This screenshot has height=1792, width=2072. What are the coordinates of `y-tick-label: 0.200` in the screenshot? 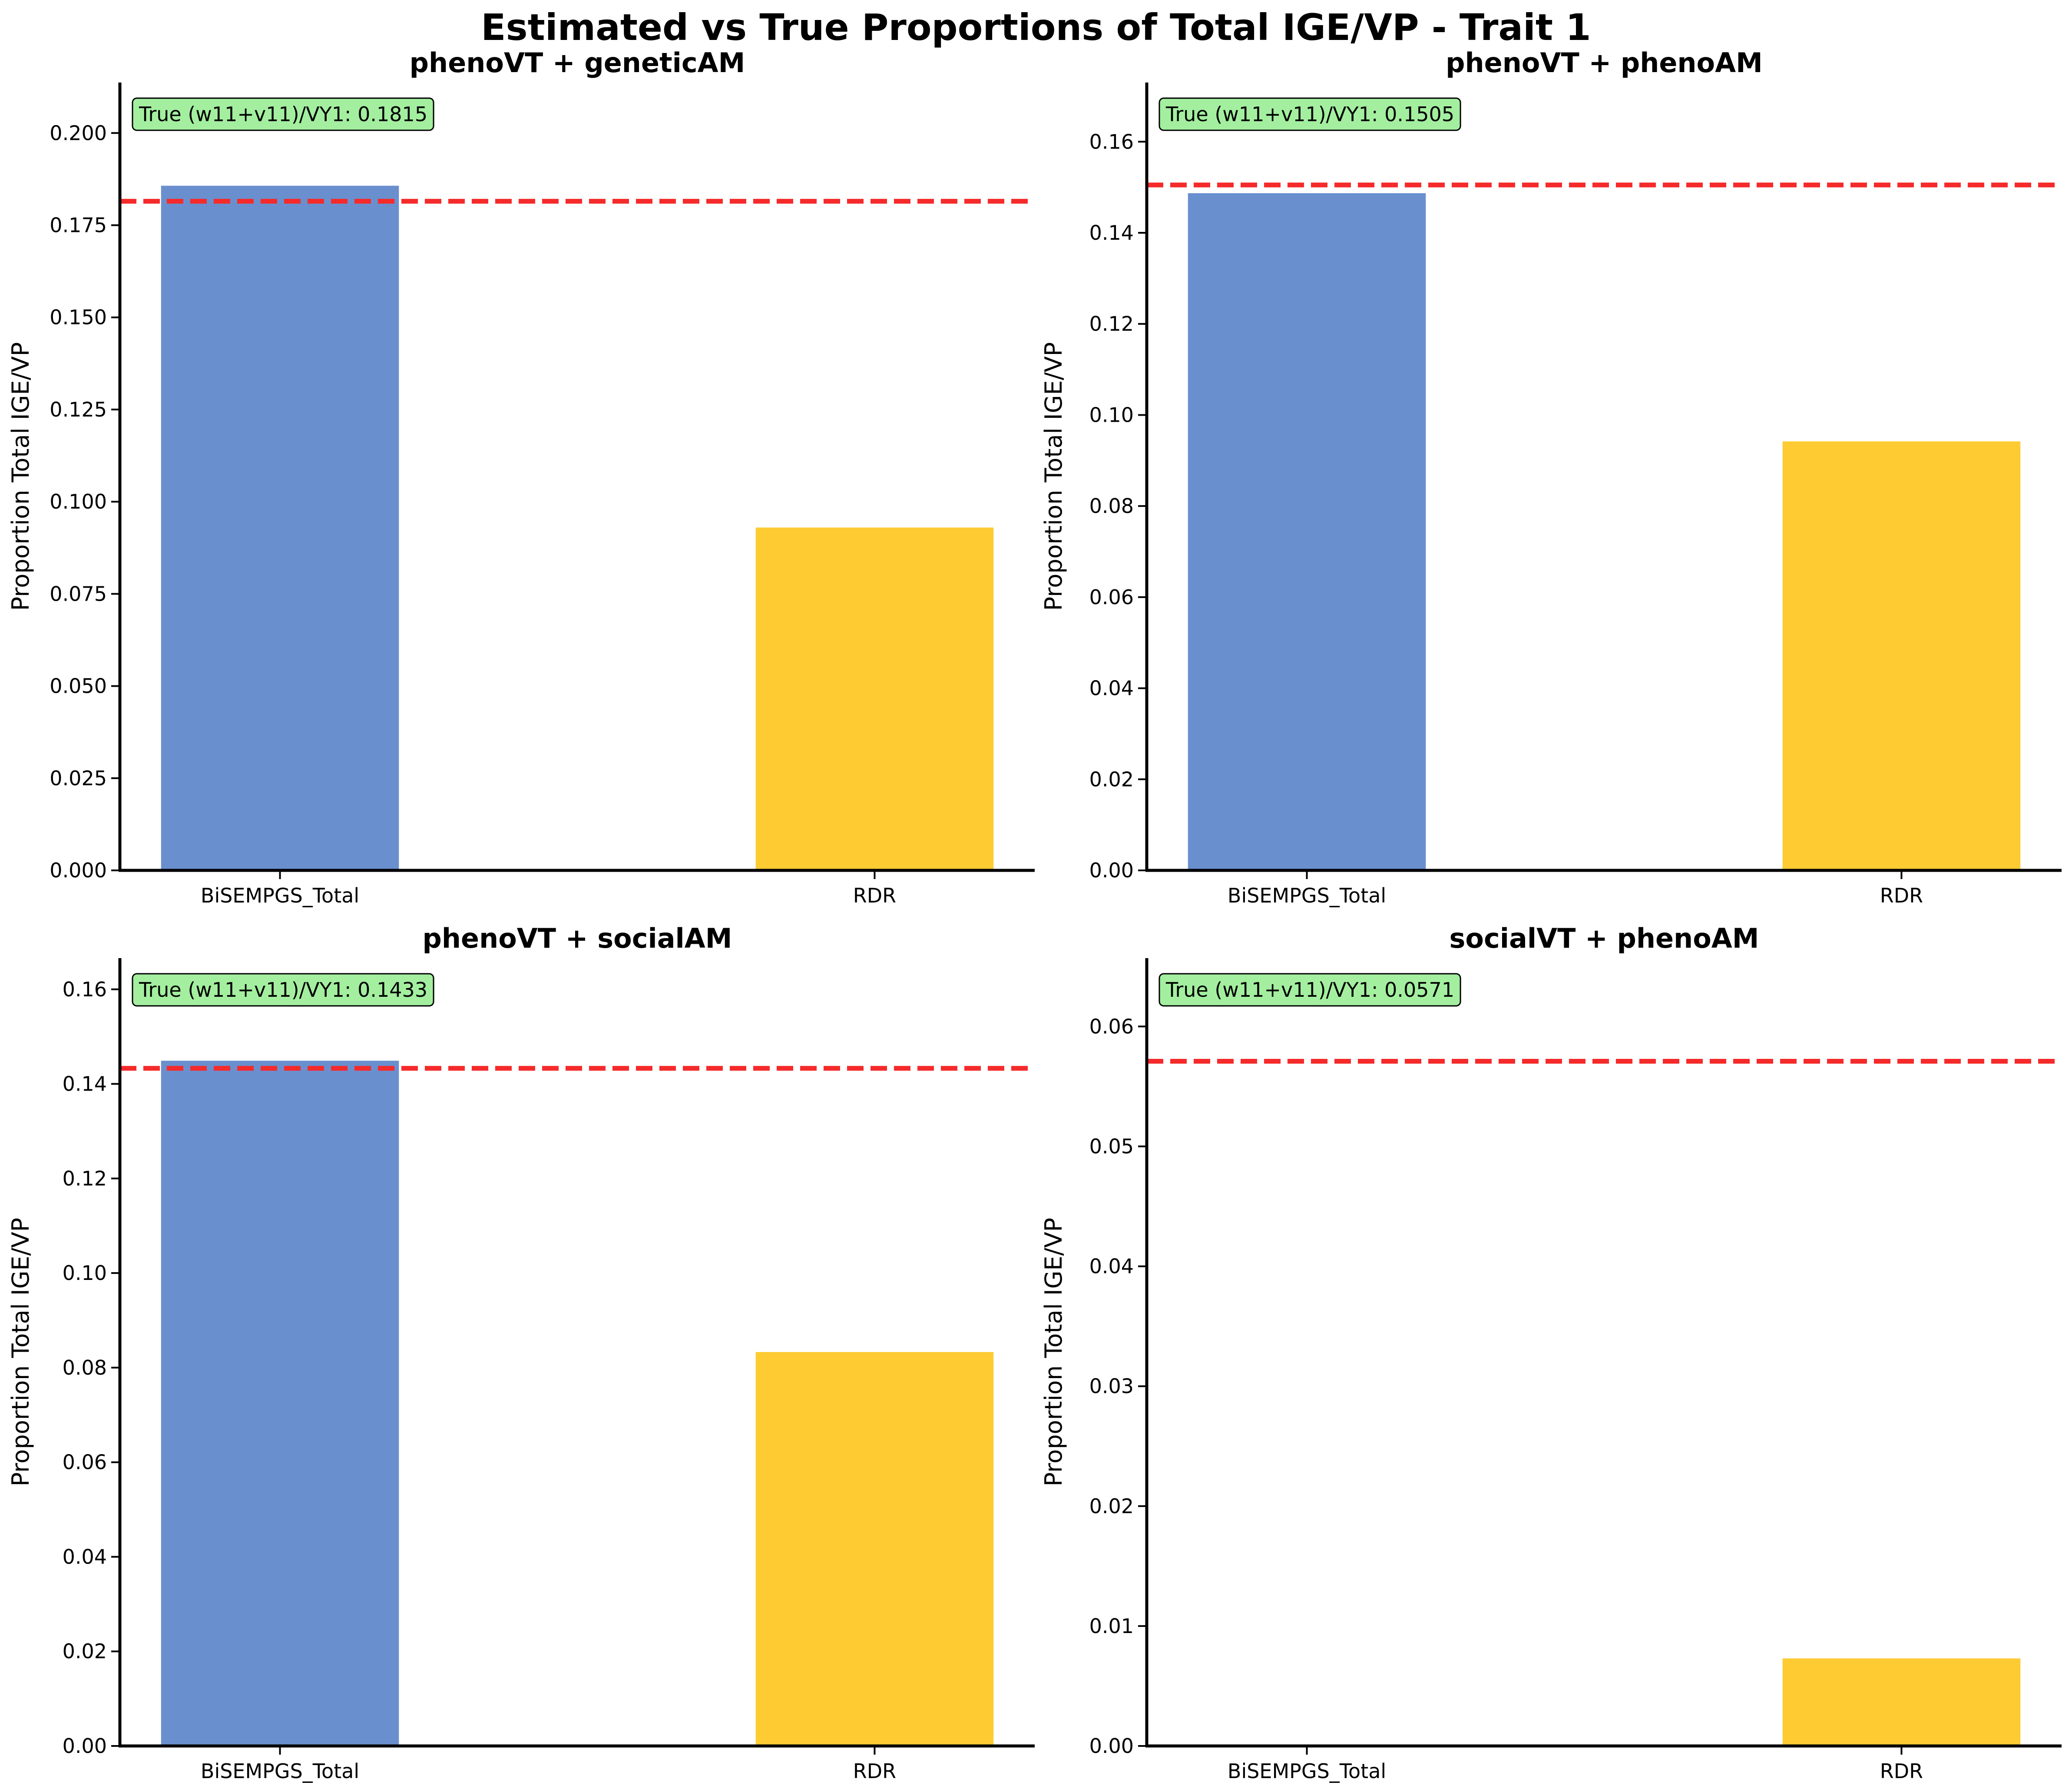 It's located at (78, 133).